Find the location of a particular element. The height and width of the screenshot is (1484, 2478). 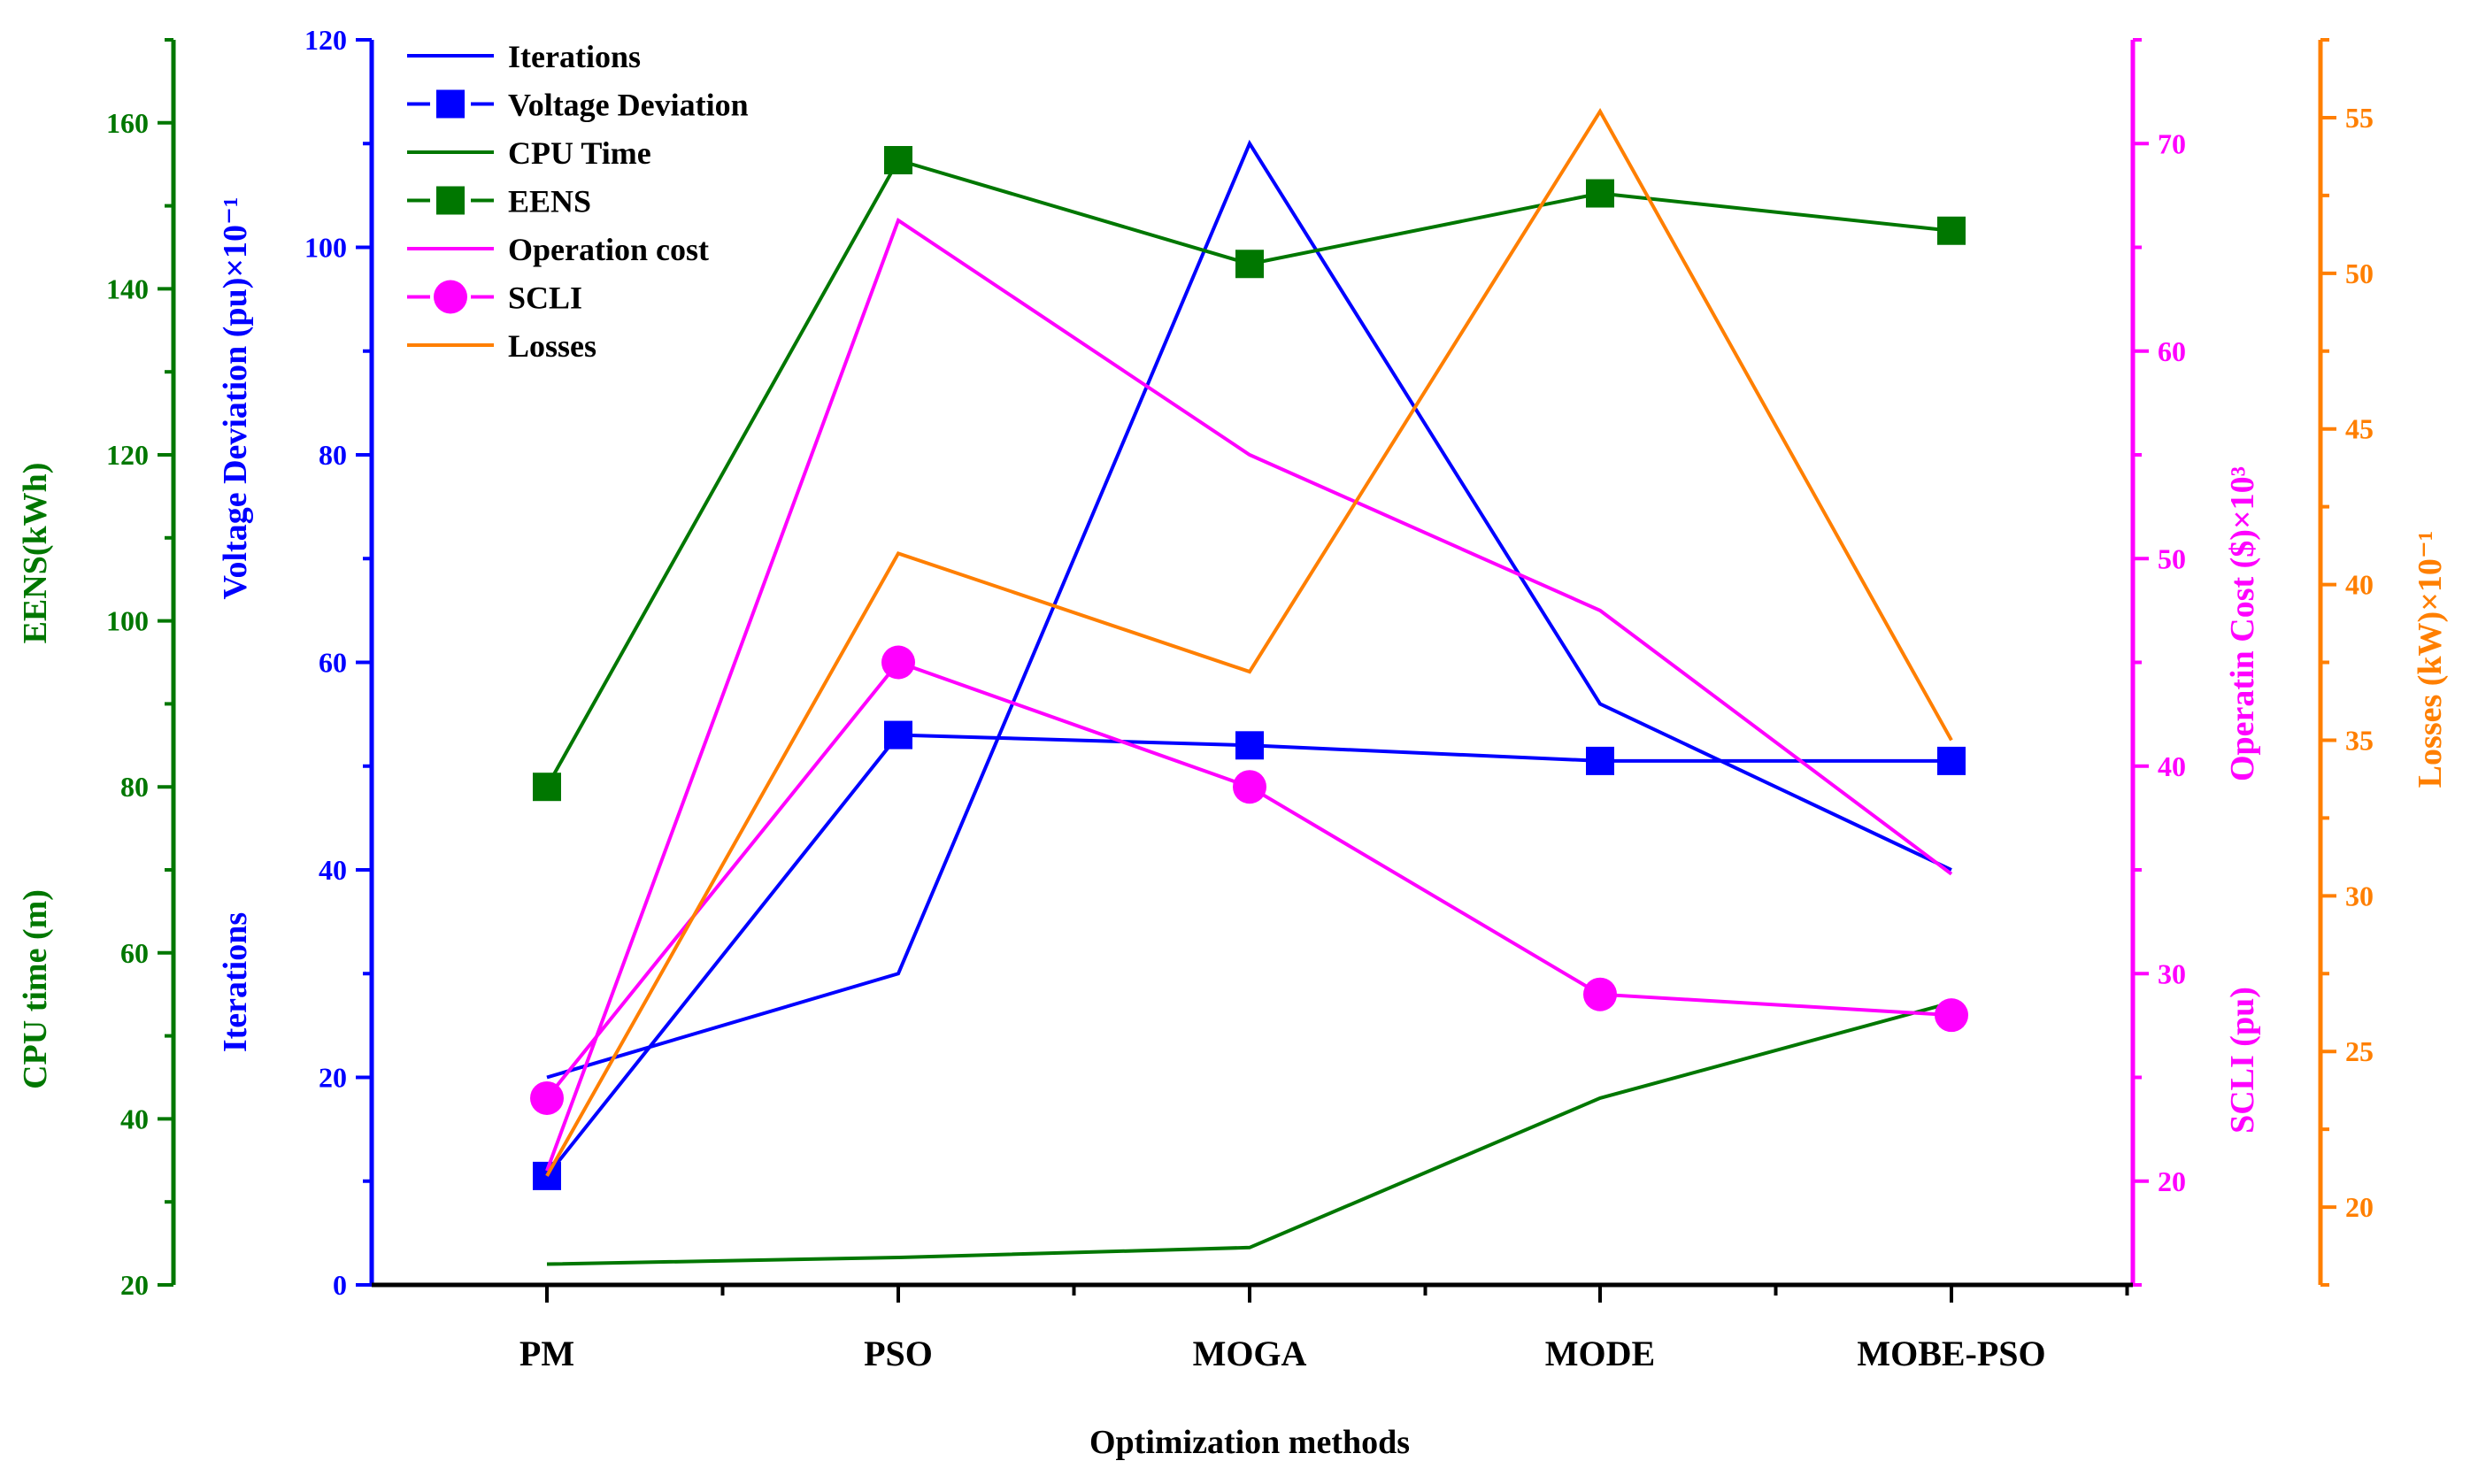

legend-item: Voltage Deviation is located at coordinates (578, 105).